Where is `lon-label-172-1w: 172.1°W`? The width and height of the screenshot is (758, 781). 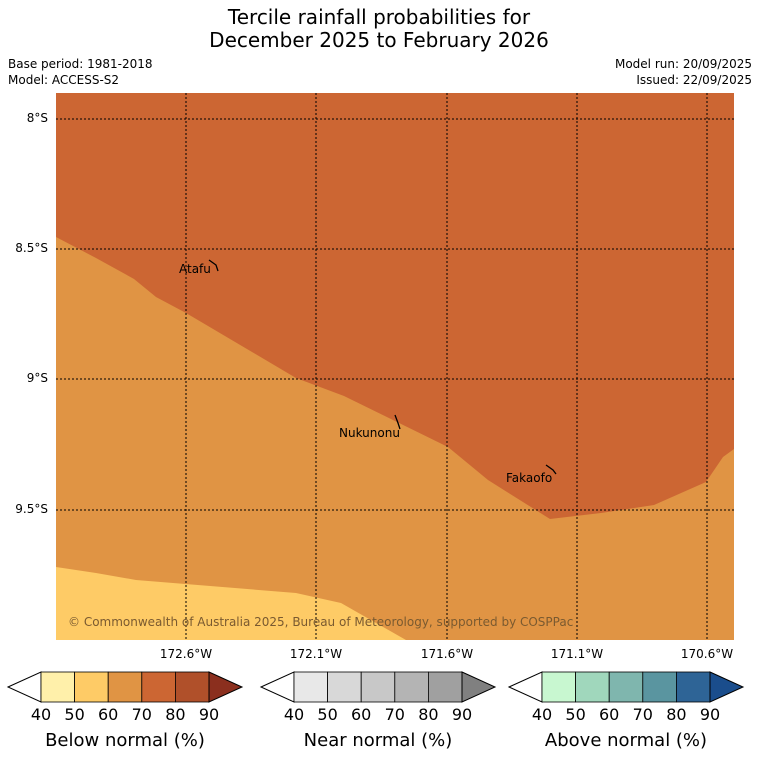
lon-label-172-1w: 172.1°W is located at coordinates (316, 654).